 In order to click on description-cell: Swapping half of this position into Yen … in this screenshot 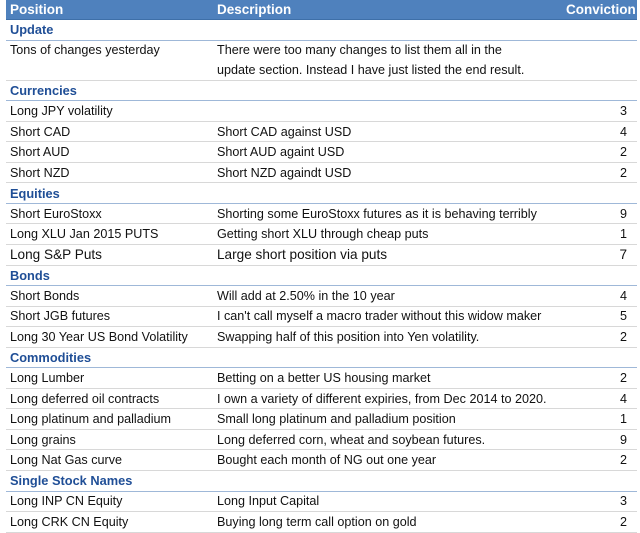, I will do `click(385, 337)`.